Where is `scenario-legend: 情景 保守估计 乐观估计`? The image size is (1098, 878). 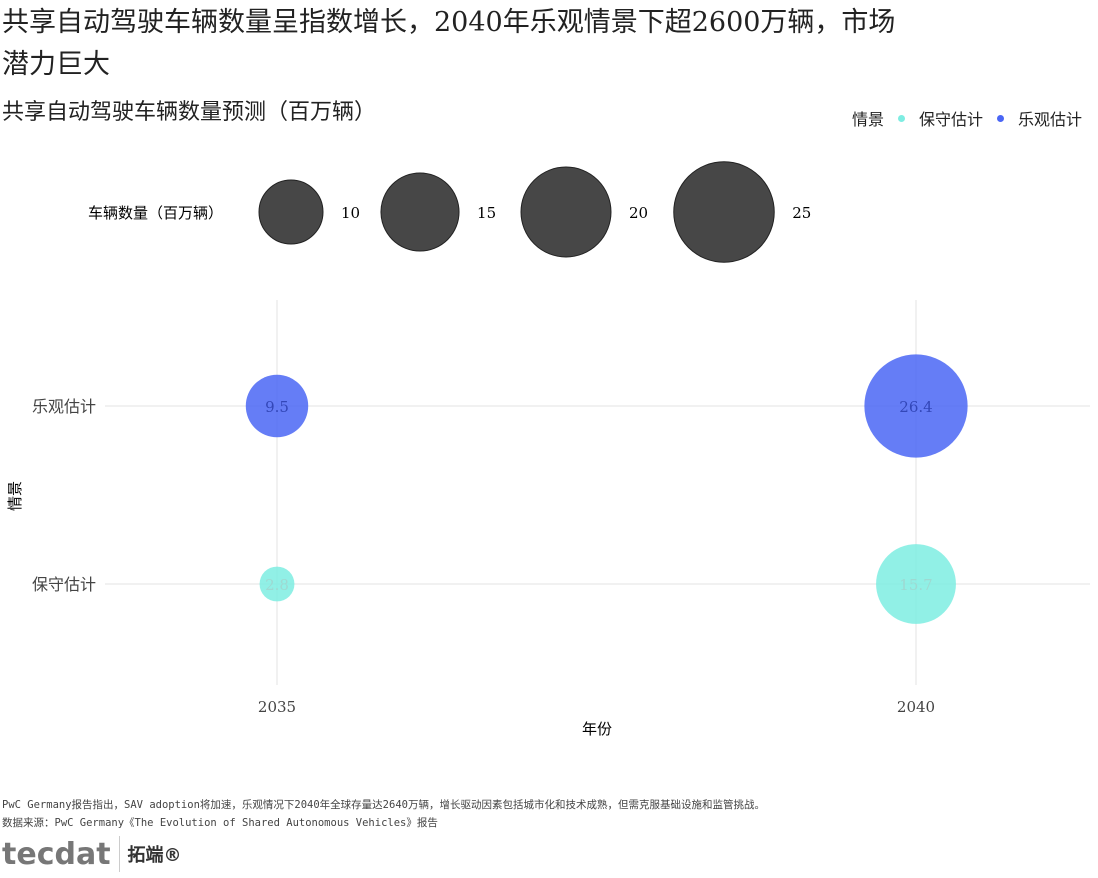 scenario-legend: 情景 保守估计 乐观估计 is located at coordinates (967, 118).